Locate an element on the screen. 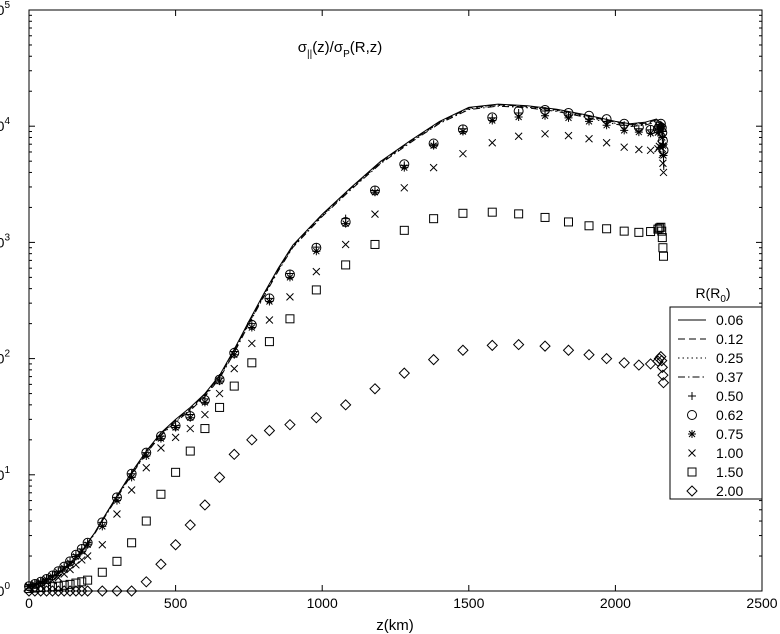  y-tick-label: 100 is located at coordinates (5, 590).